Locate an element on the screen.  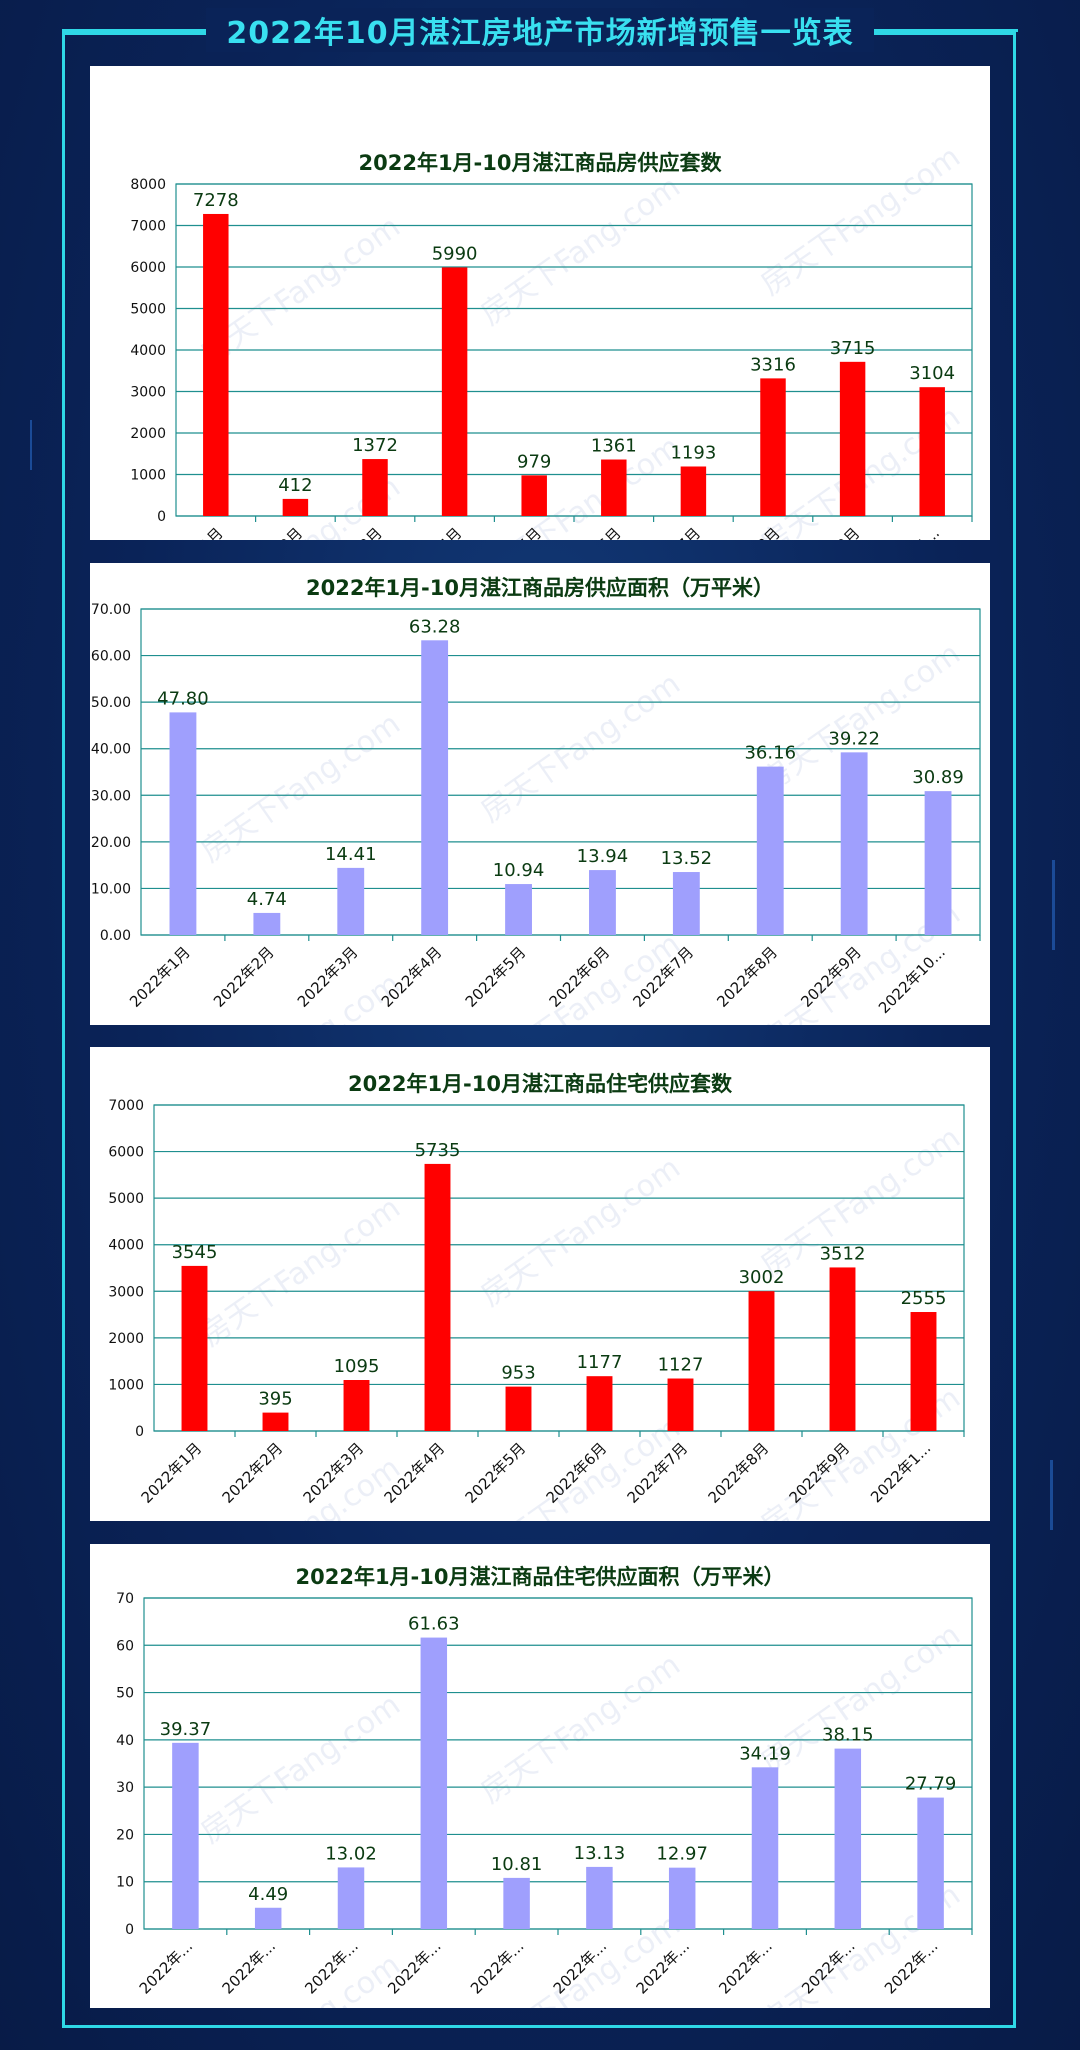
chart-title: 2022年1月-10月湛江商品住宅供应面积（万平米） is located at coordinates (540, 1577).